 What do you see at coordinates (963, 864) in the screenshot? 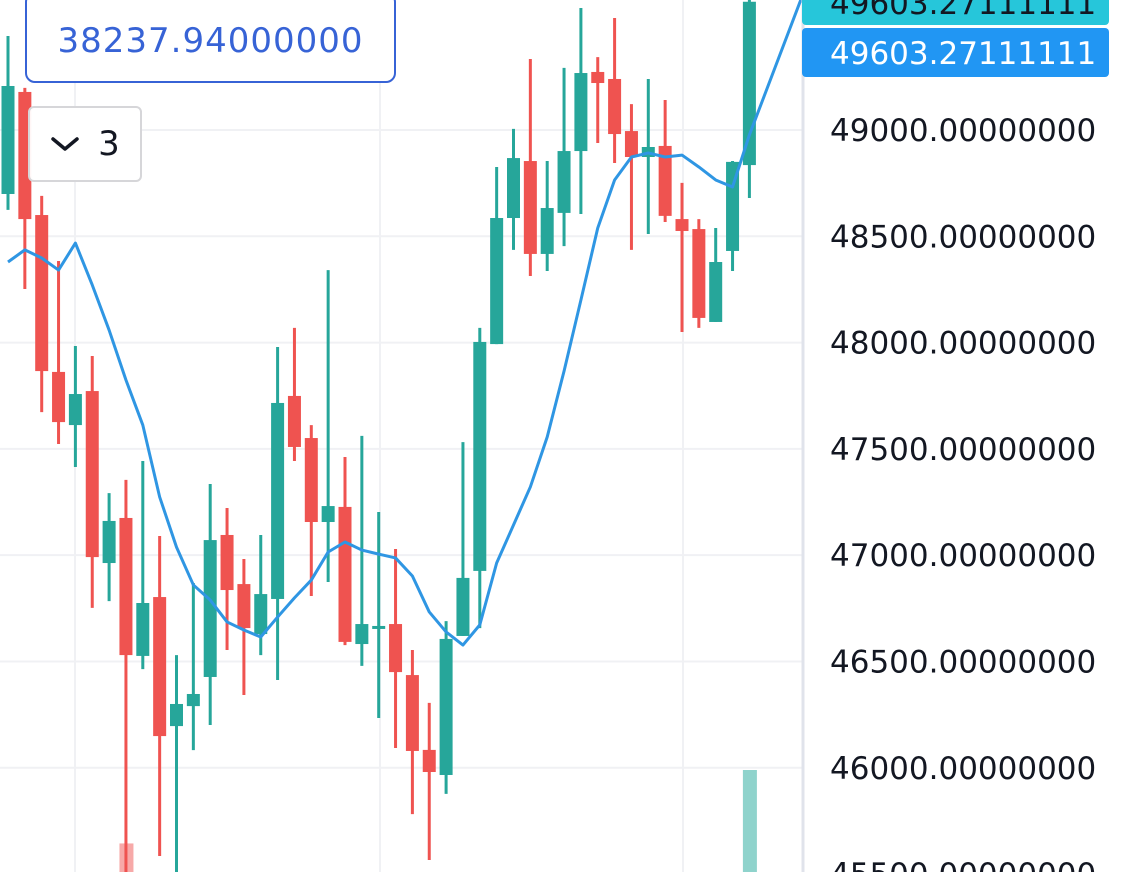
I see `price-tick-label: 45500.00000000` at bounding box center [963, 864].